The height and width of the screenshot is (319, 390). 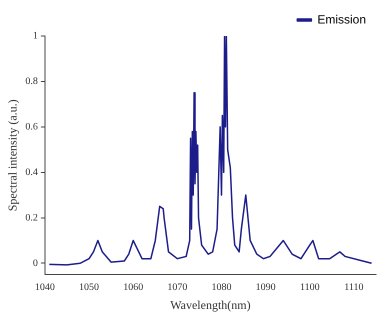 I want to click on x-axis-title: Wavelength(nm), so click(x=210, y=305).